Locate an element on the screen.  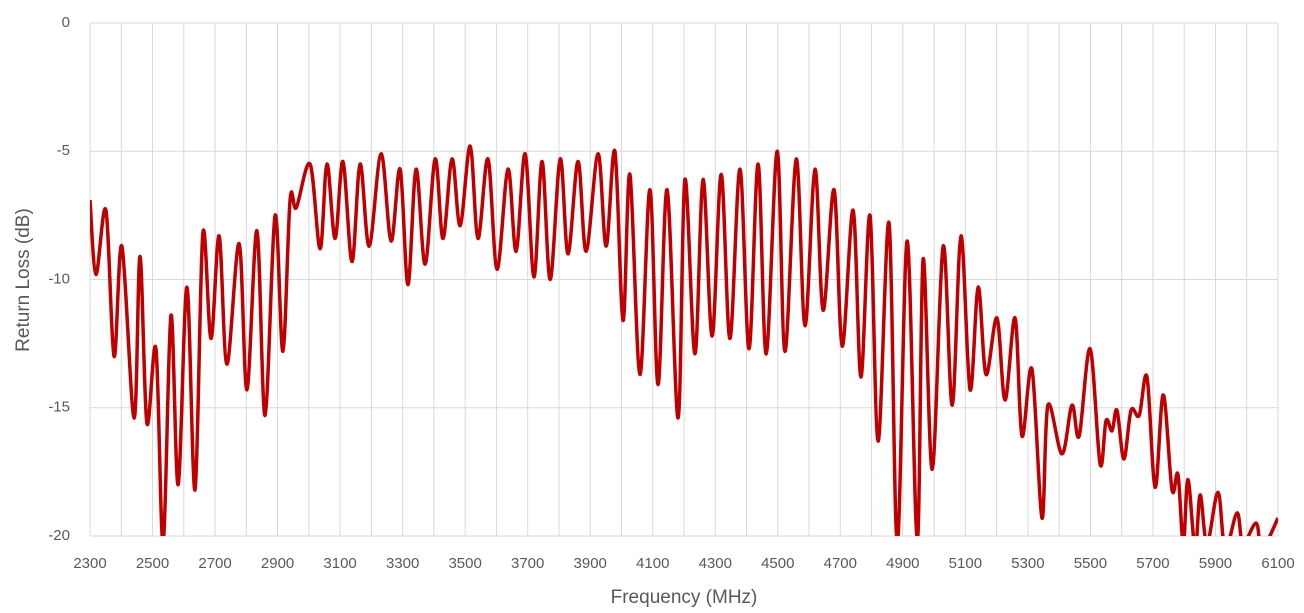
y-tick-label: -15 is located at coordinates (59, 407).